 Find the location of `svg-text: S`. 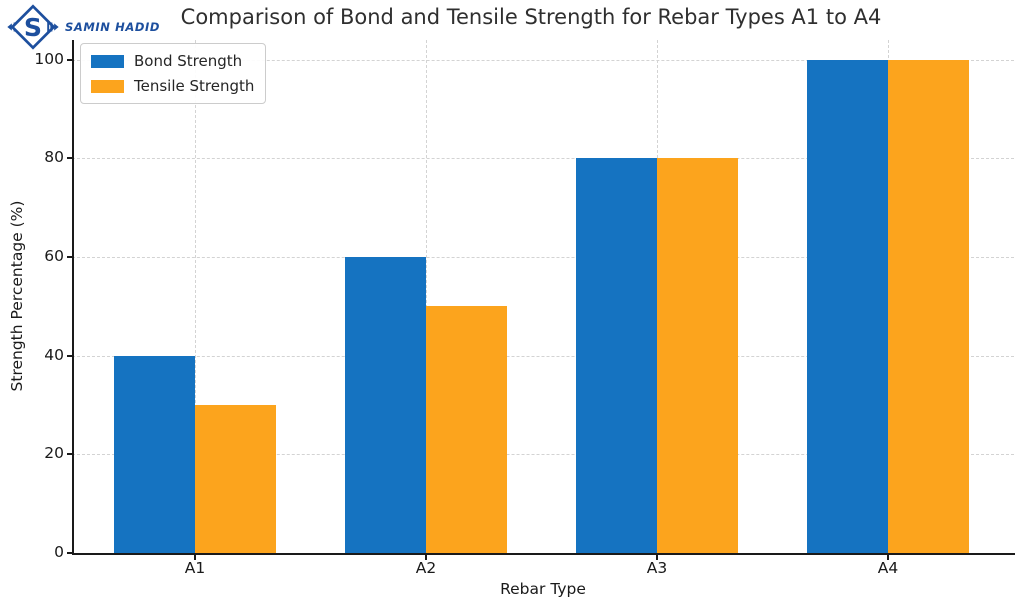

svg-text: S is located at coordinates (33, 27).